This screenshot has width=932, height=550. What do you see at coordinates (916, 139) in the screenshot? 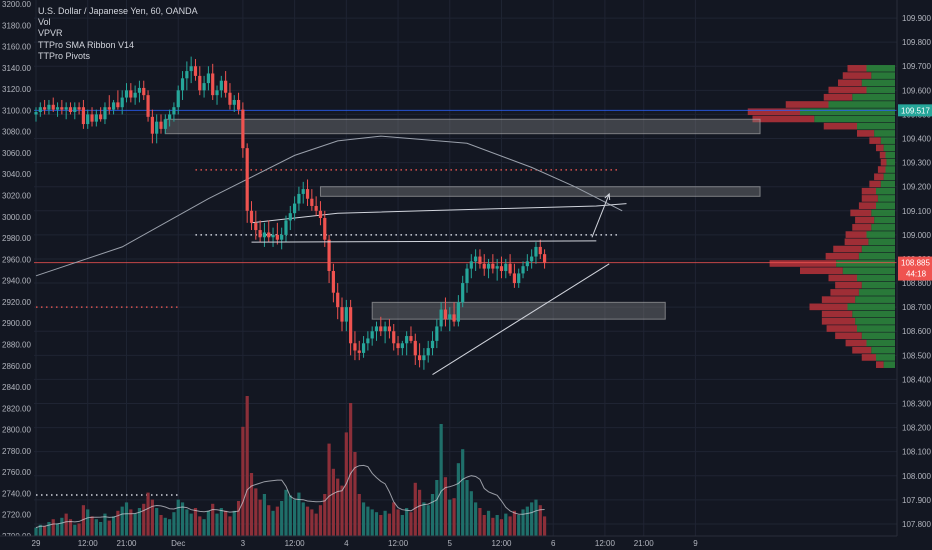
I see `right-axis-tick-label: 109.400` at bounding box center [916, 139].